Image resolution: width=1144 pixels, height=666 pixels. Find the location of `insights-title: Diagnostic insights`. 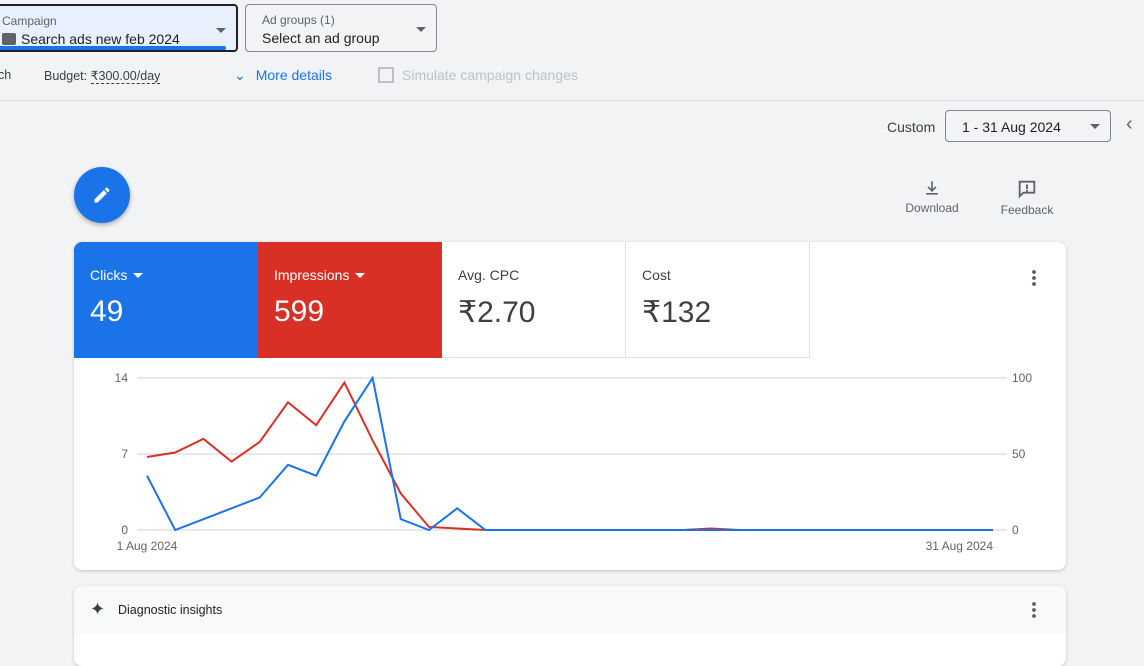

insights-title: Diagnostic insights is located at coordinates (170, 610).